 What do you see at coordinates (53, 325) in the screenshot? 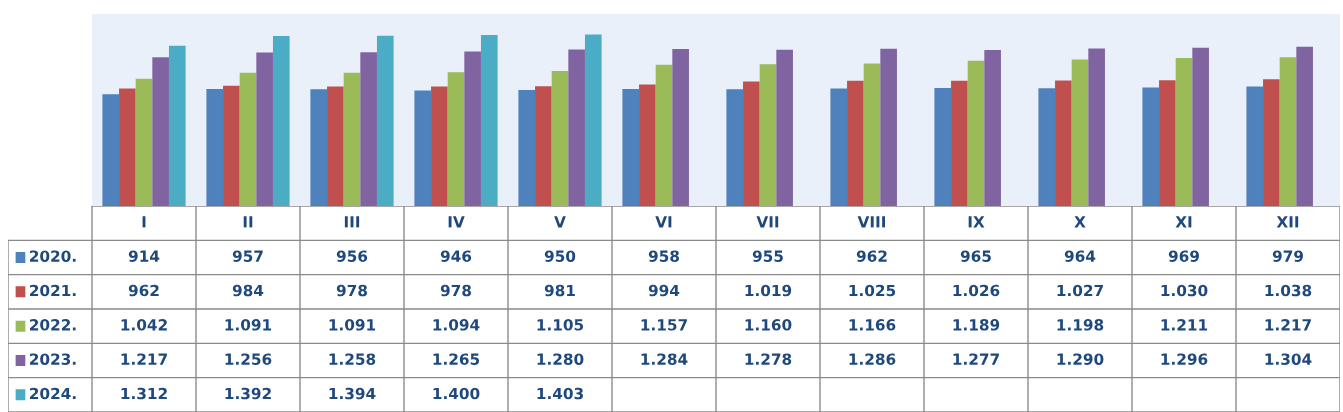
I see `legend-label: 2022.` at bounding box center [53, 325].